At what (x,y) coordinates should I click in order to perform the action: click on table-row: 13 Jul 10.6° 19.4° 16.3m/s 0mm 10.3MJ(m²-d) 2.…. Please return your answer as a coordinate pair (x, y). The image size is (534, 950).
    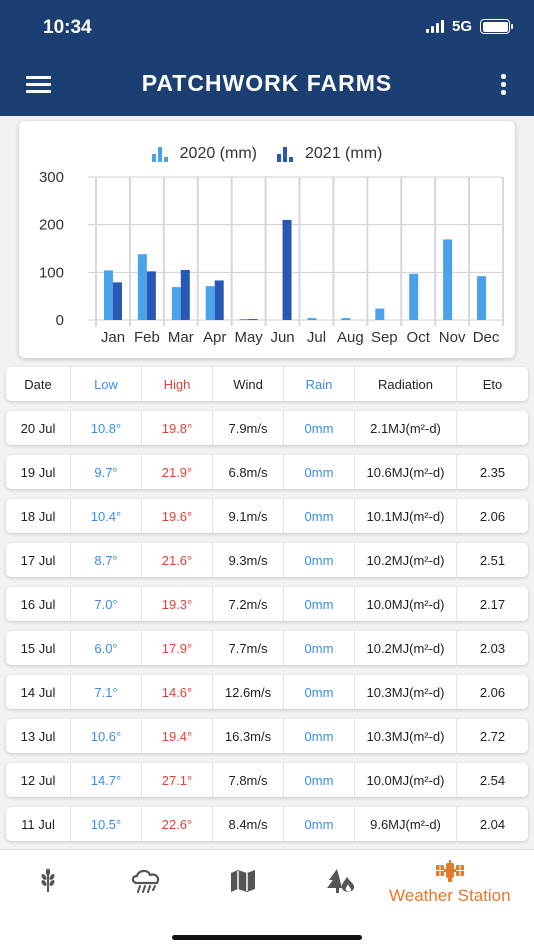
    Looking at the image, I should click on (267, 736).